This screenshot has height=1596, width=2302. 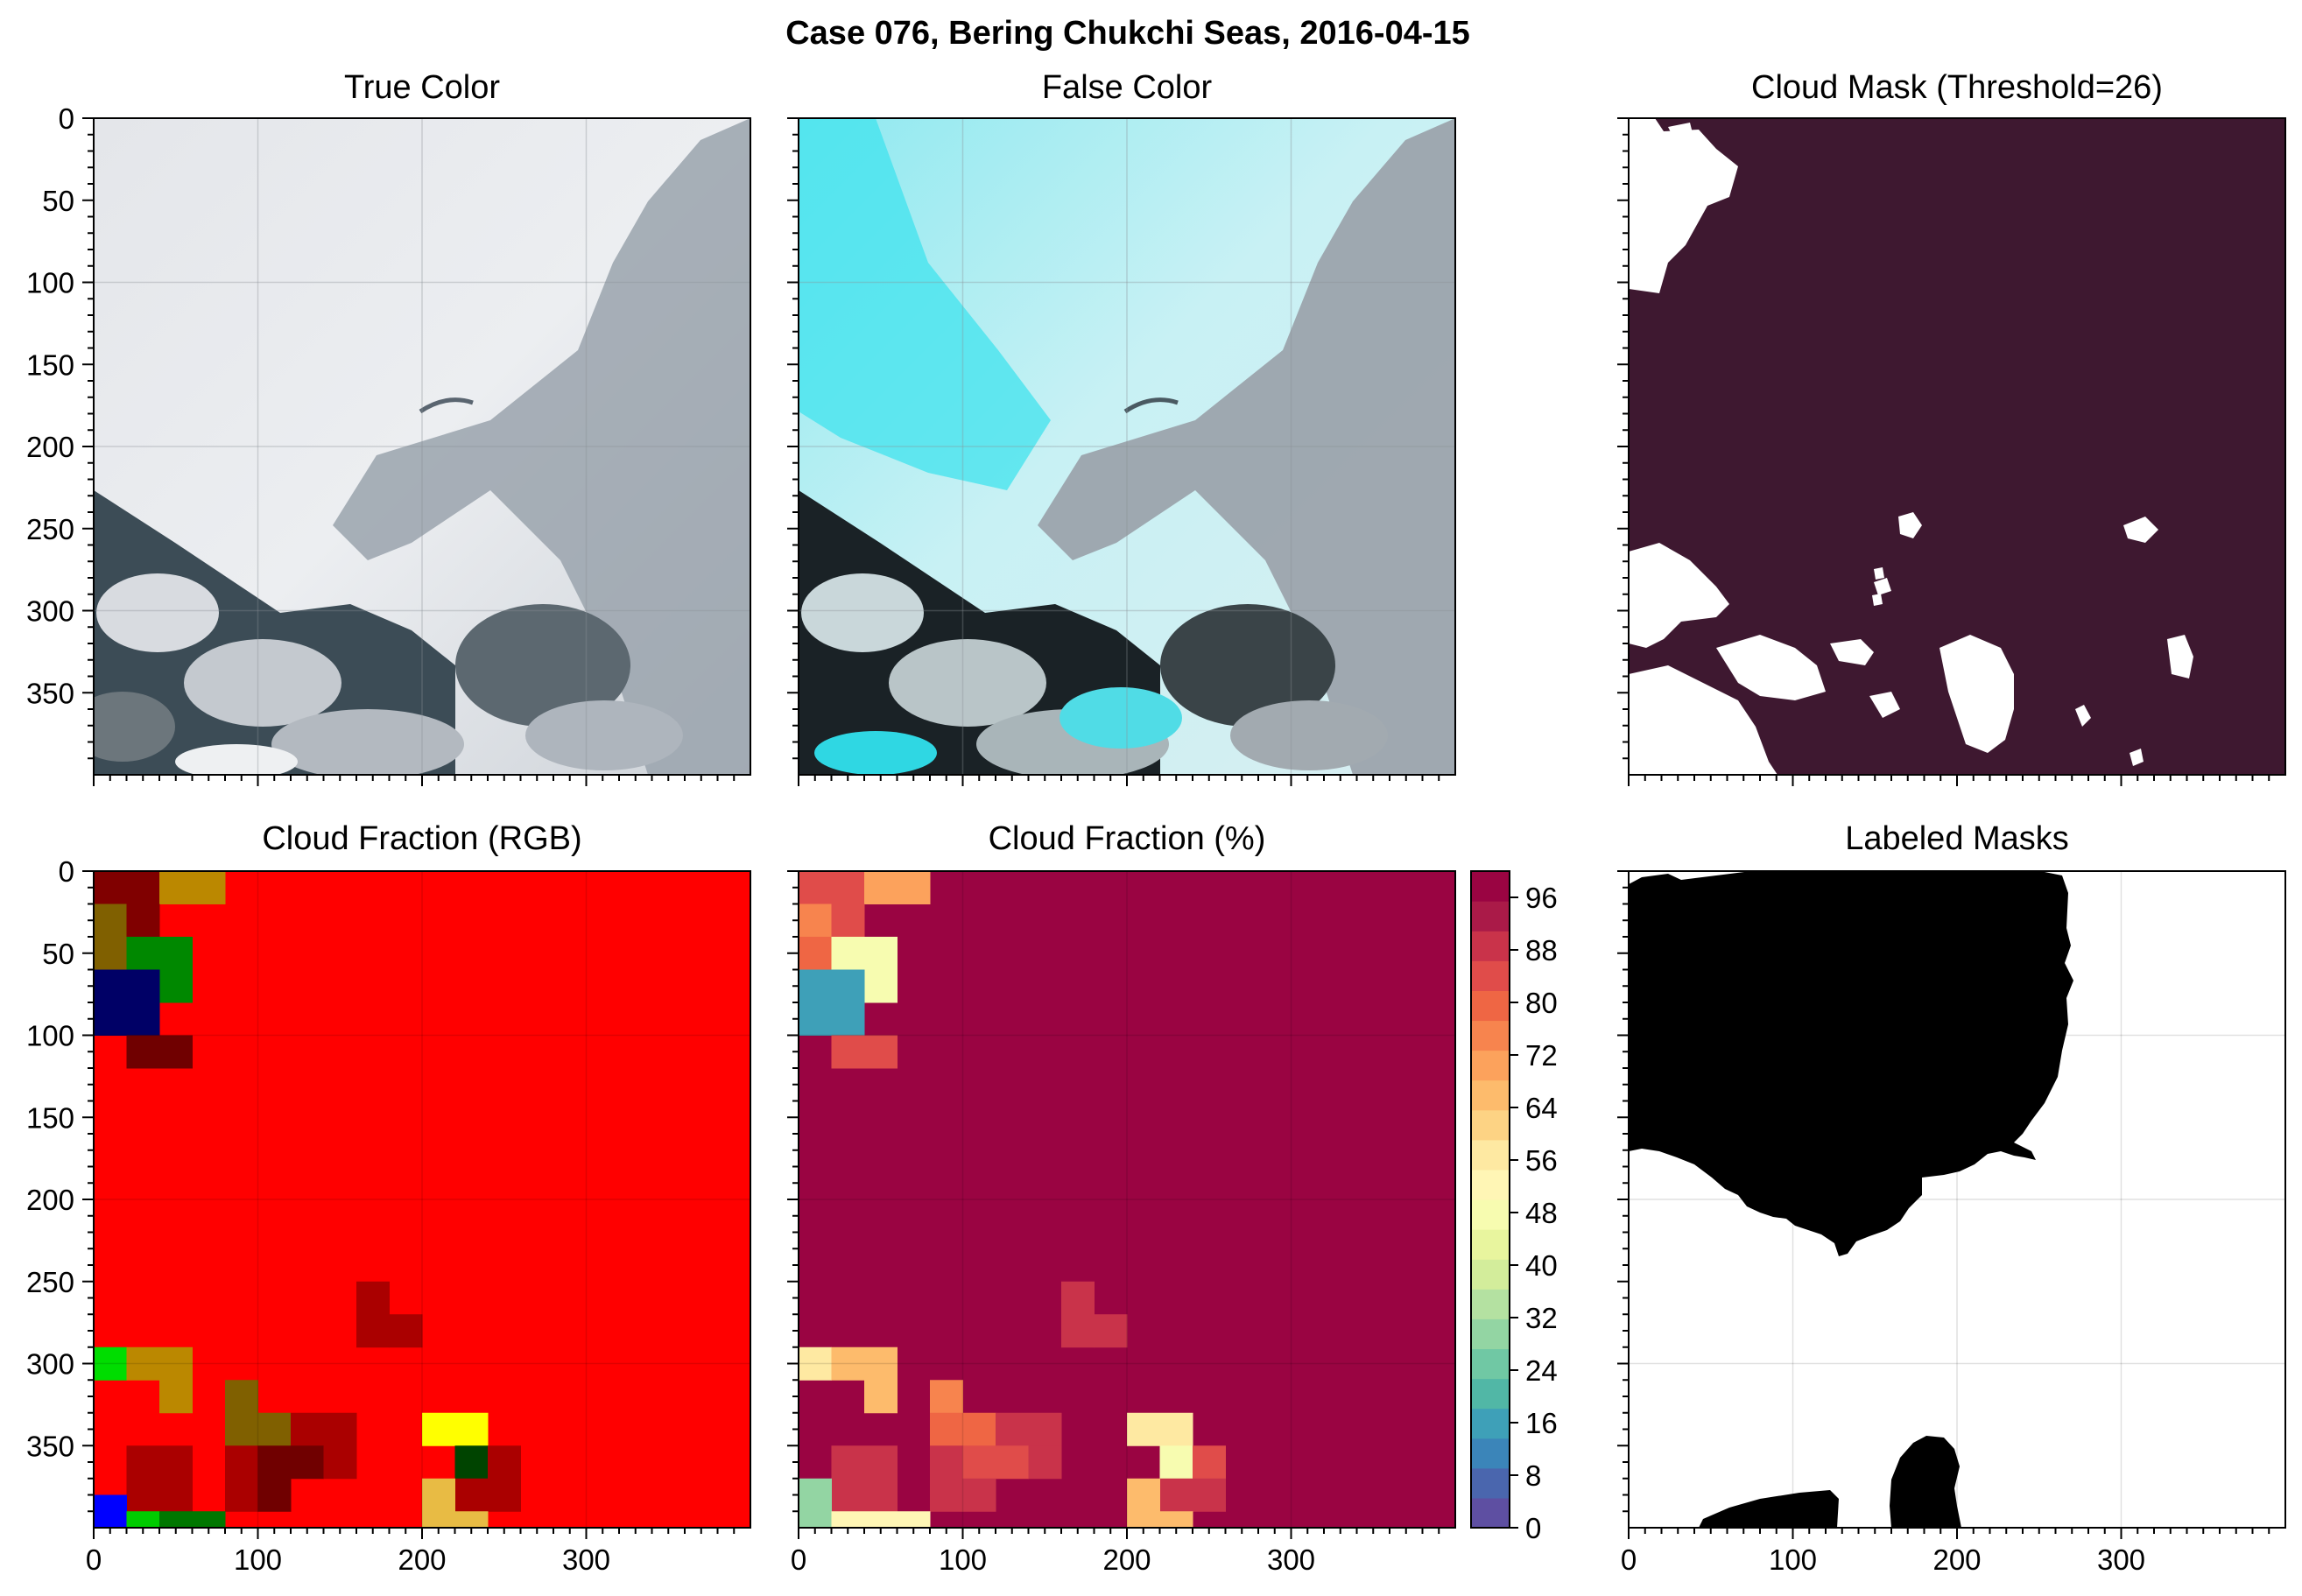 I want to click on colorbar-tick-label: 48, so click(x=1541, y=1213).